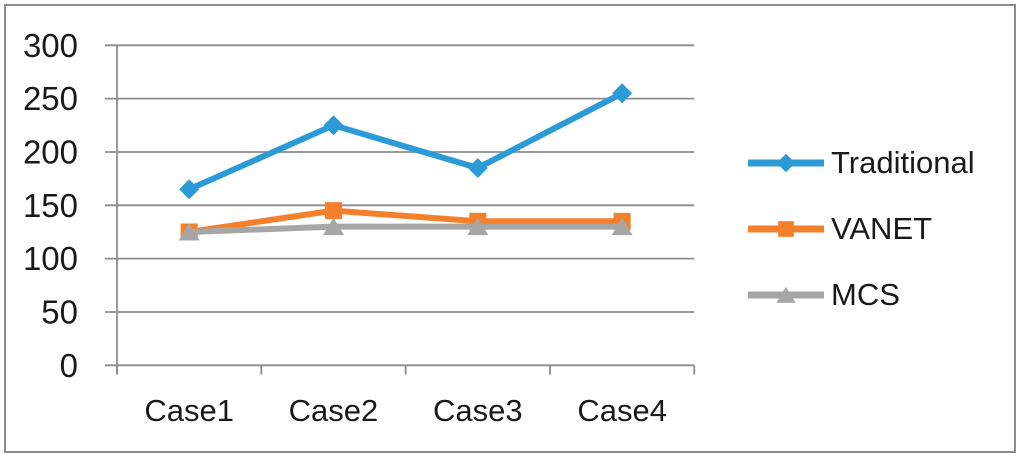 The width and height of the screenshot is (1024, 461). Describe the element at coordinates (477, 167) in the screenshot. I see `data-point-traditional-case3` at that location.